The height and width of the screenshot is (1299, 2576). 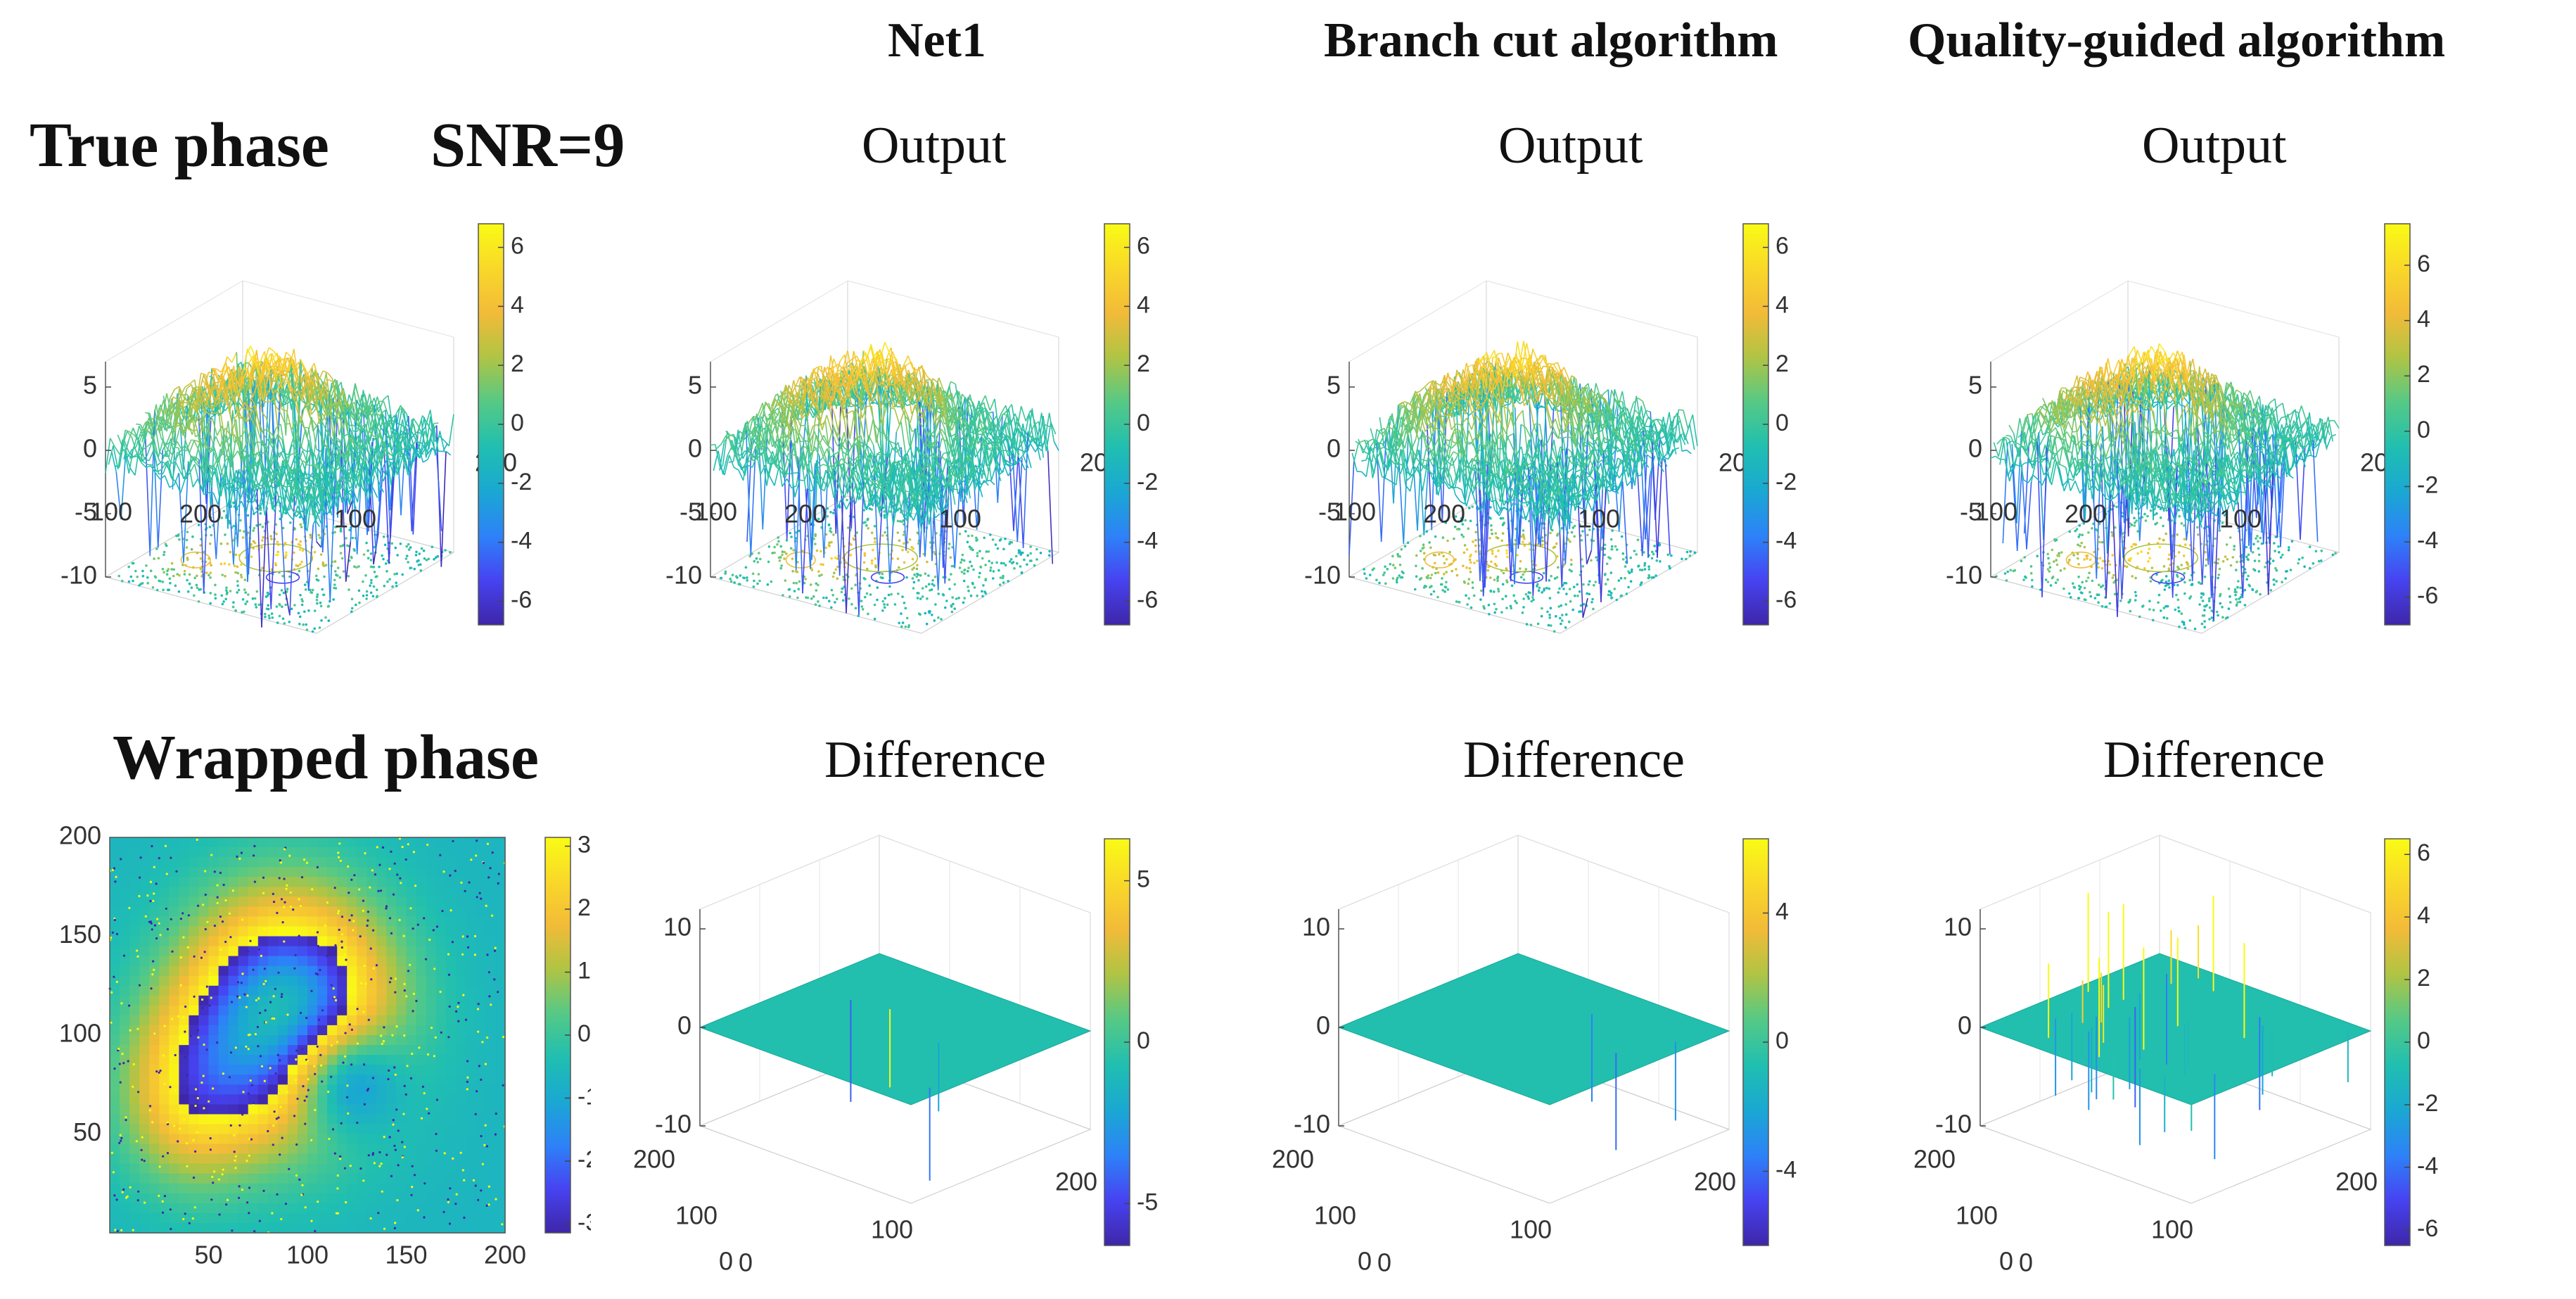 What do you see at coordinates (528, 145) in the screenshot?
I see `snr-label: SNR=9` at bounding box center [528, 145].